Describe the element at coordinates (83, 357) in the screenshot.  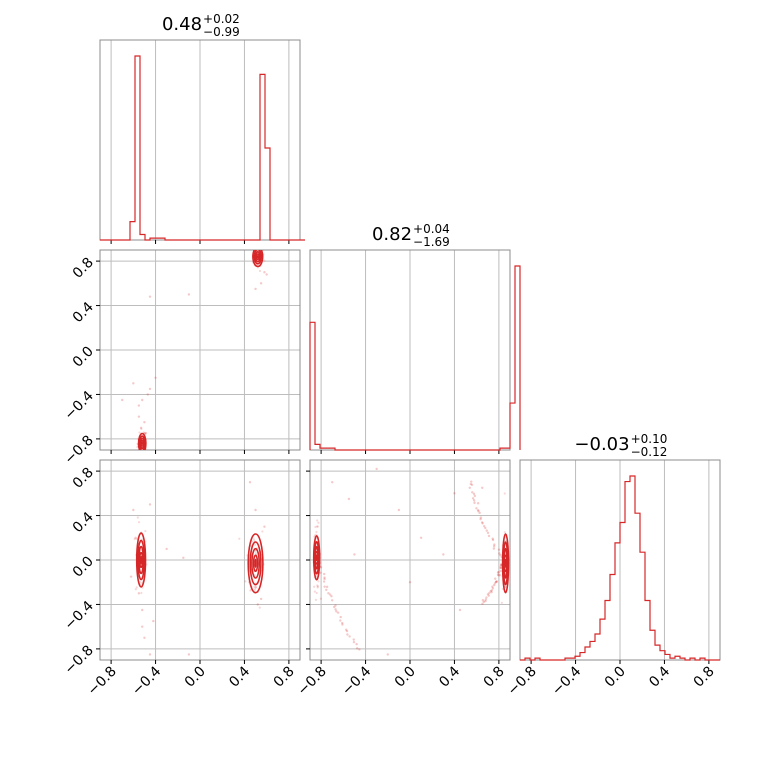
I see `y-tick-label: 0.0` at that location.